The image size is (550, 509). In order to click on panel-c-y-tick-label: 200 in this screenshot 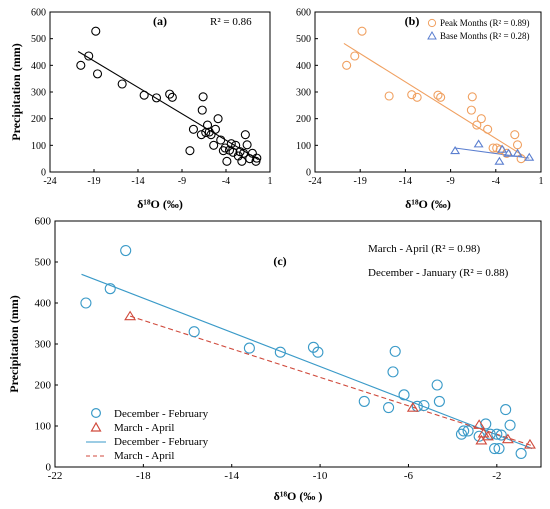, I will do `click(43, 386)`.